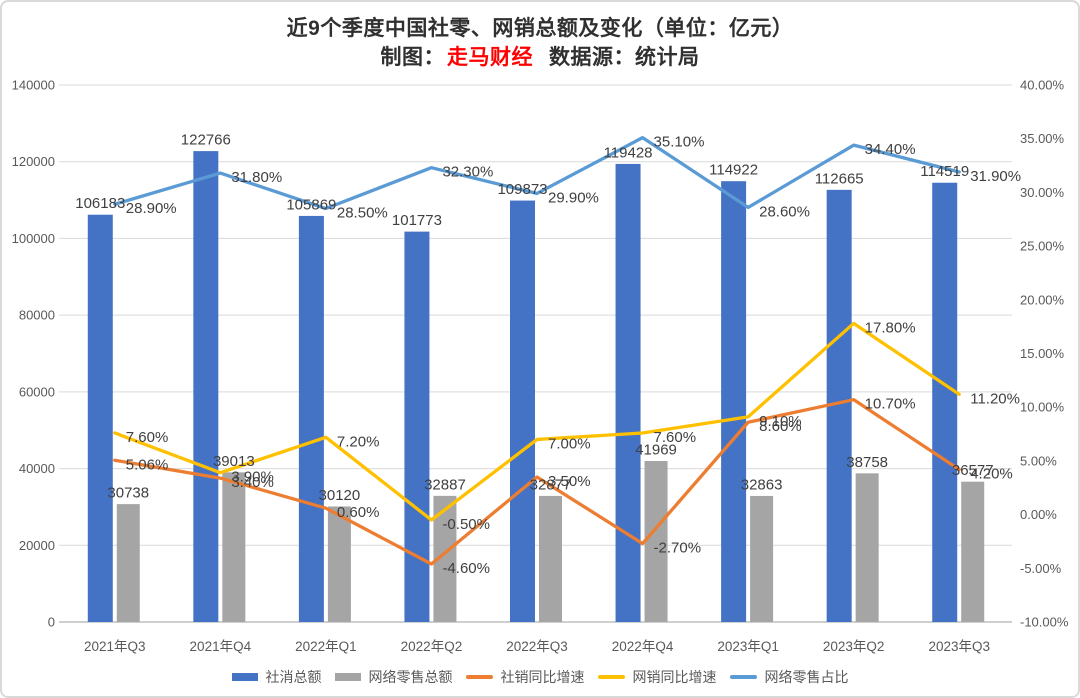 This screenshot has width=1080, height=698. What do you see at coordinates (678, 548) in the screenshot?
I see `social-retail-yoy-value-label: -2.70%` at bounding box center [678, 548].